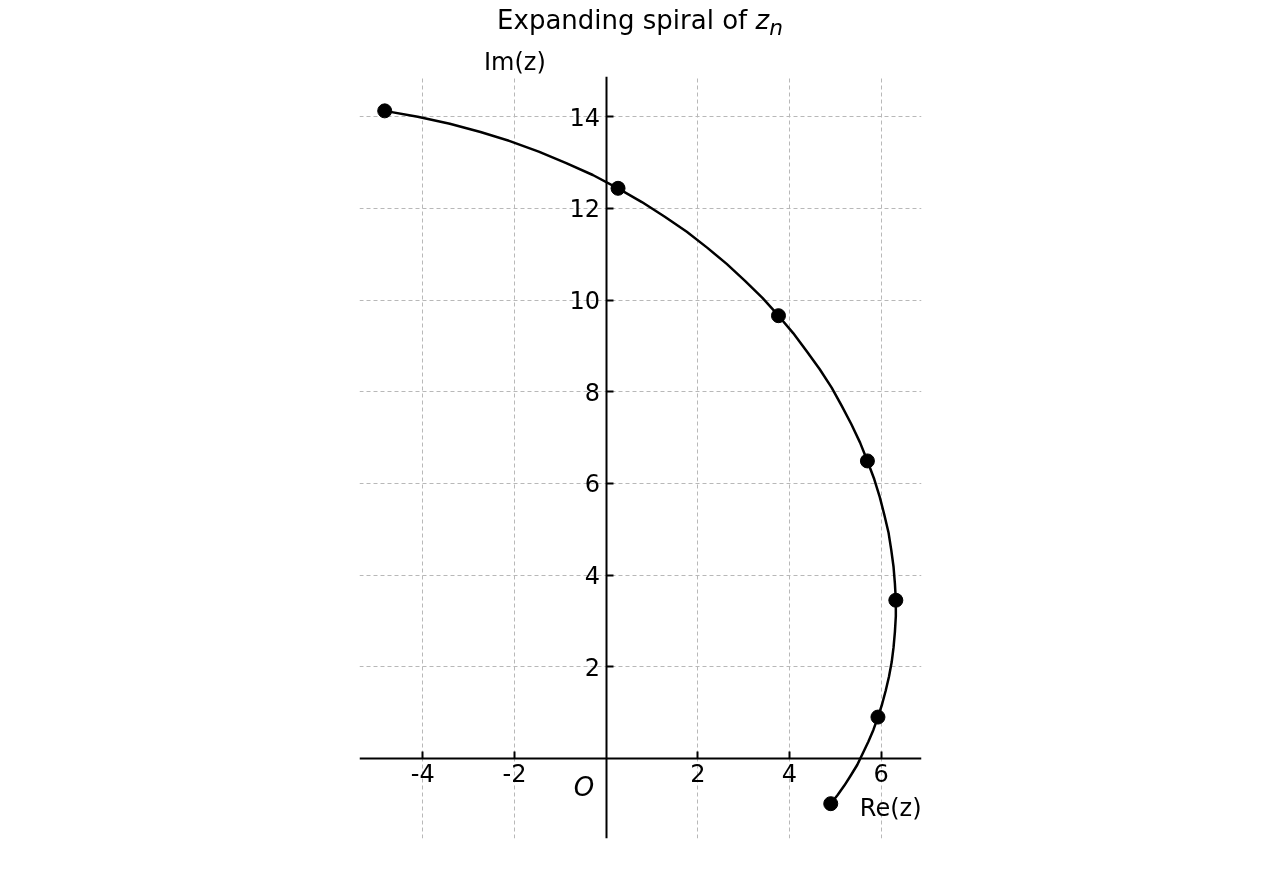  Describe the element at coordinates (592, 484) in the screenshot. I see `y-tick-label: 6` at that location.